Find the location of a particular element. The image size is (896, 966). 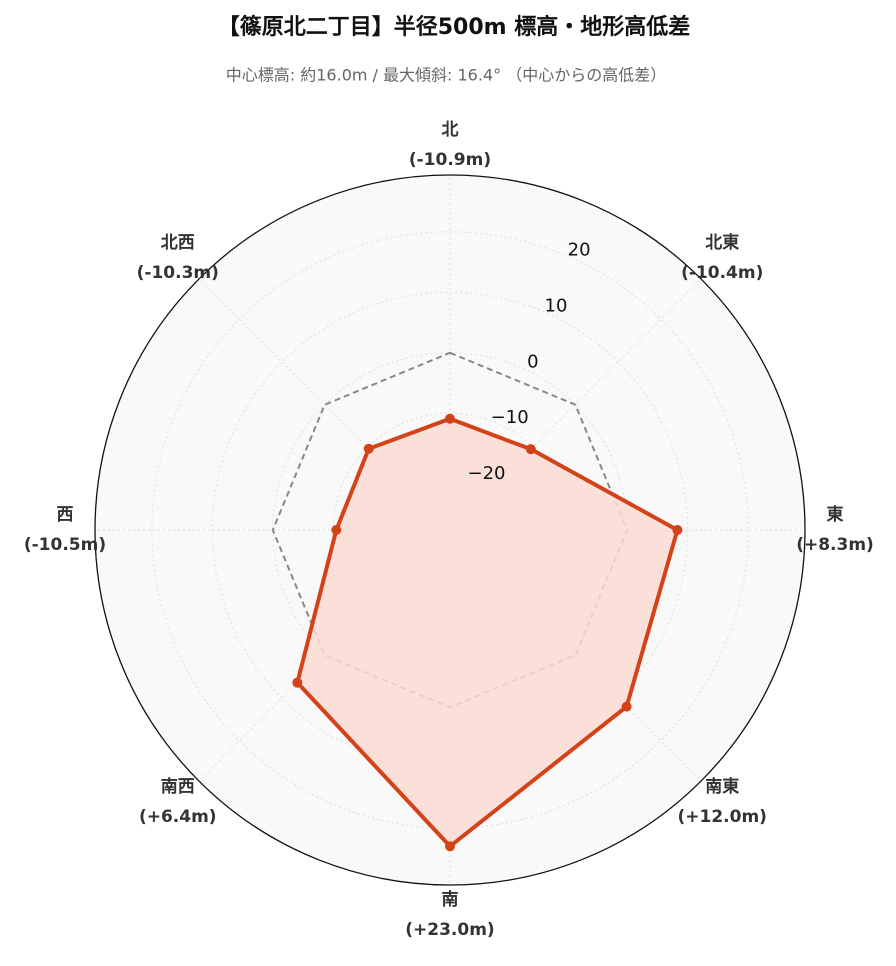

r-tick-label: −20 is located at coordinates (487, 473).